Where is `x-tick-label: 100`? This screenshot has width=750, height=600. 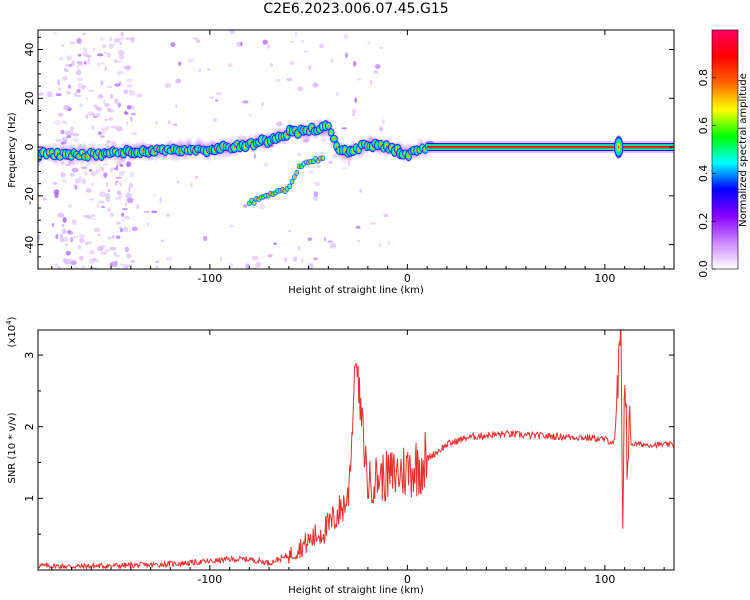
x-tick-label: 100 is located at coordinates (604, 579).